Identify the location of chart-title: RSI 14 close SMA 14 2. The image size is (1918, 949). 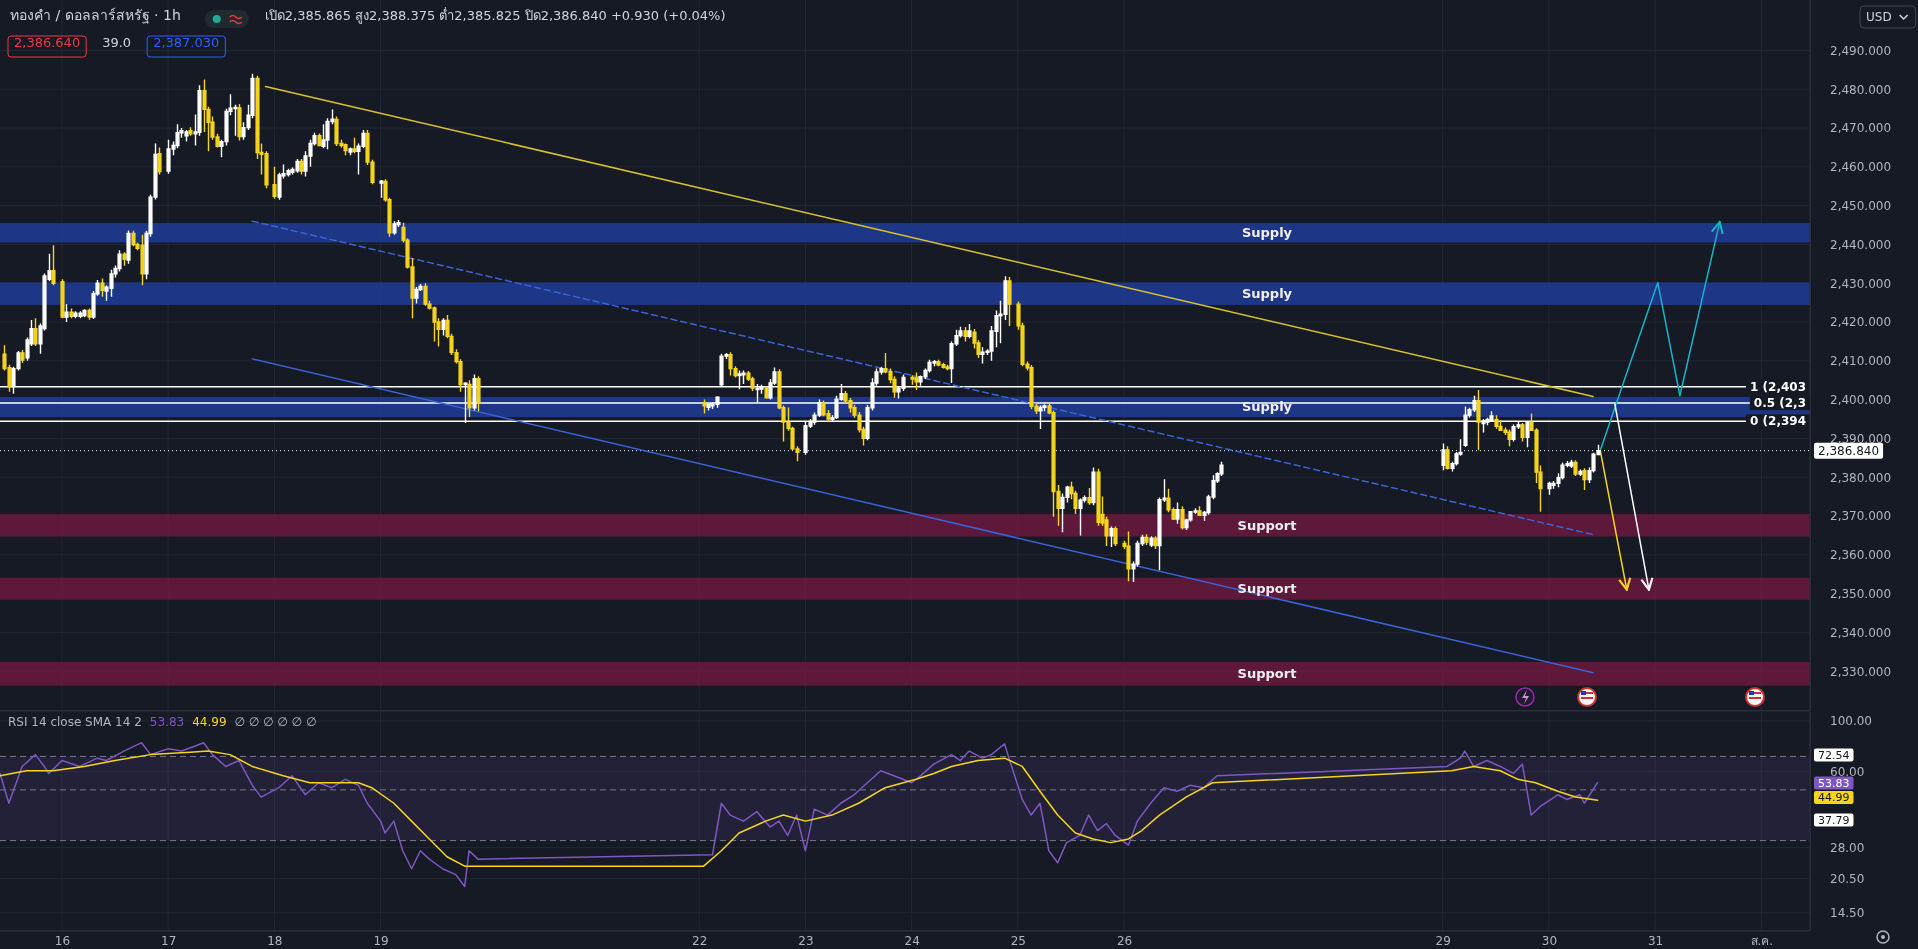
(75, 722).